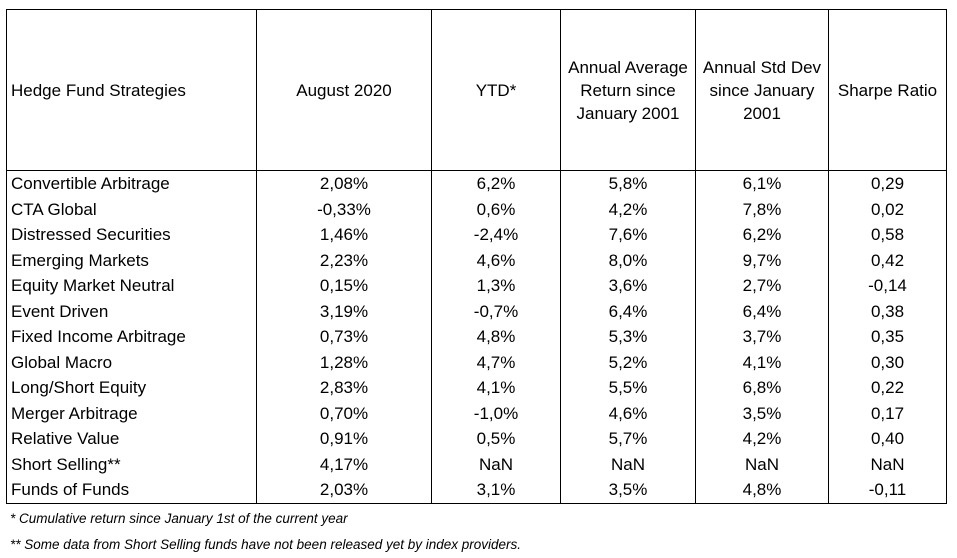 The height and width of the screenshot is (558, 957). Describe the element at coordinates (131, 464) in the screenshot. I see `cell-strategy-name: Short Selling**` at that location.